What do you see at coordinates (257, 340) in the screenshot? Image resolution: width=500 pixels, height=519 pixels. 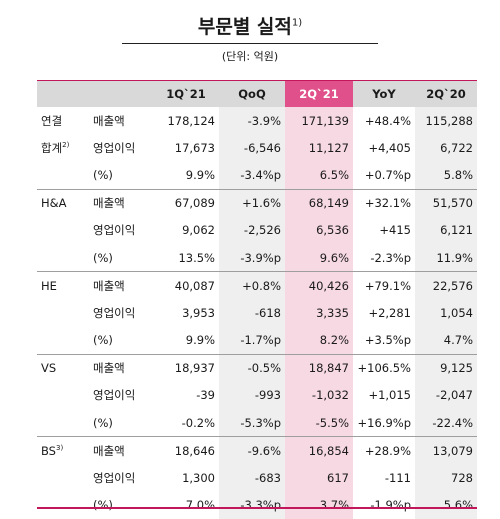 I see `table-row: (%) 9.9% -1.7%p 8.2% +3.5%p 4.7%` at bounding box center [257, 340].